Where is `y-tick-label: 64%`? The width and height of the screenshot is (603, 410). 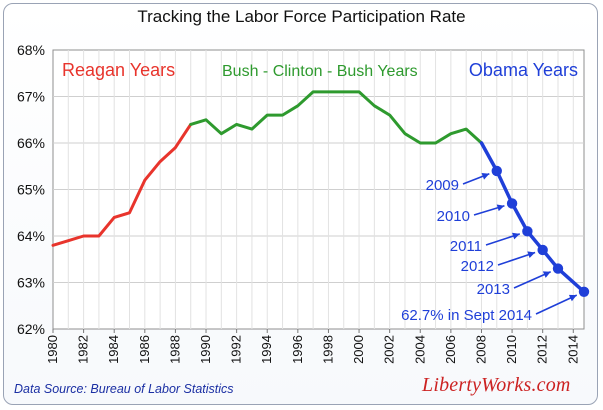
y-tick-label: 64% is located at coordinates (31, 236).